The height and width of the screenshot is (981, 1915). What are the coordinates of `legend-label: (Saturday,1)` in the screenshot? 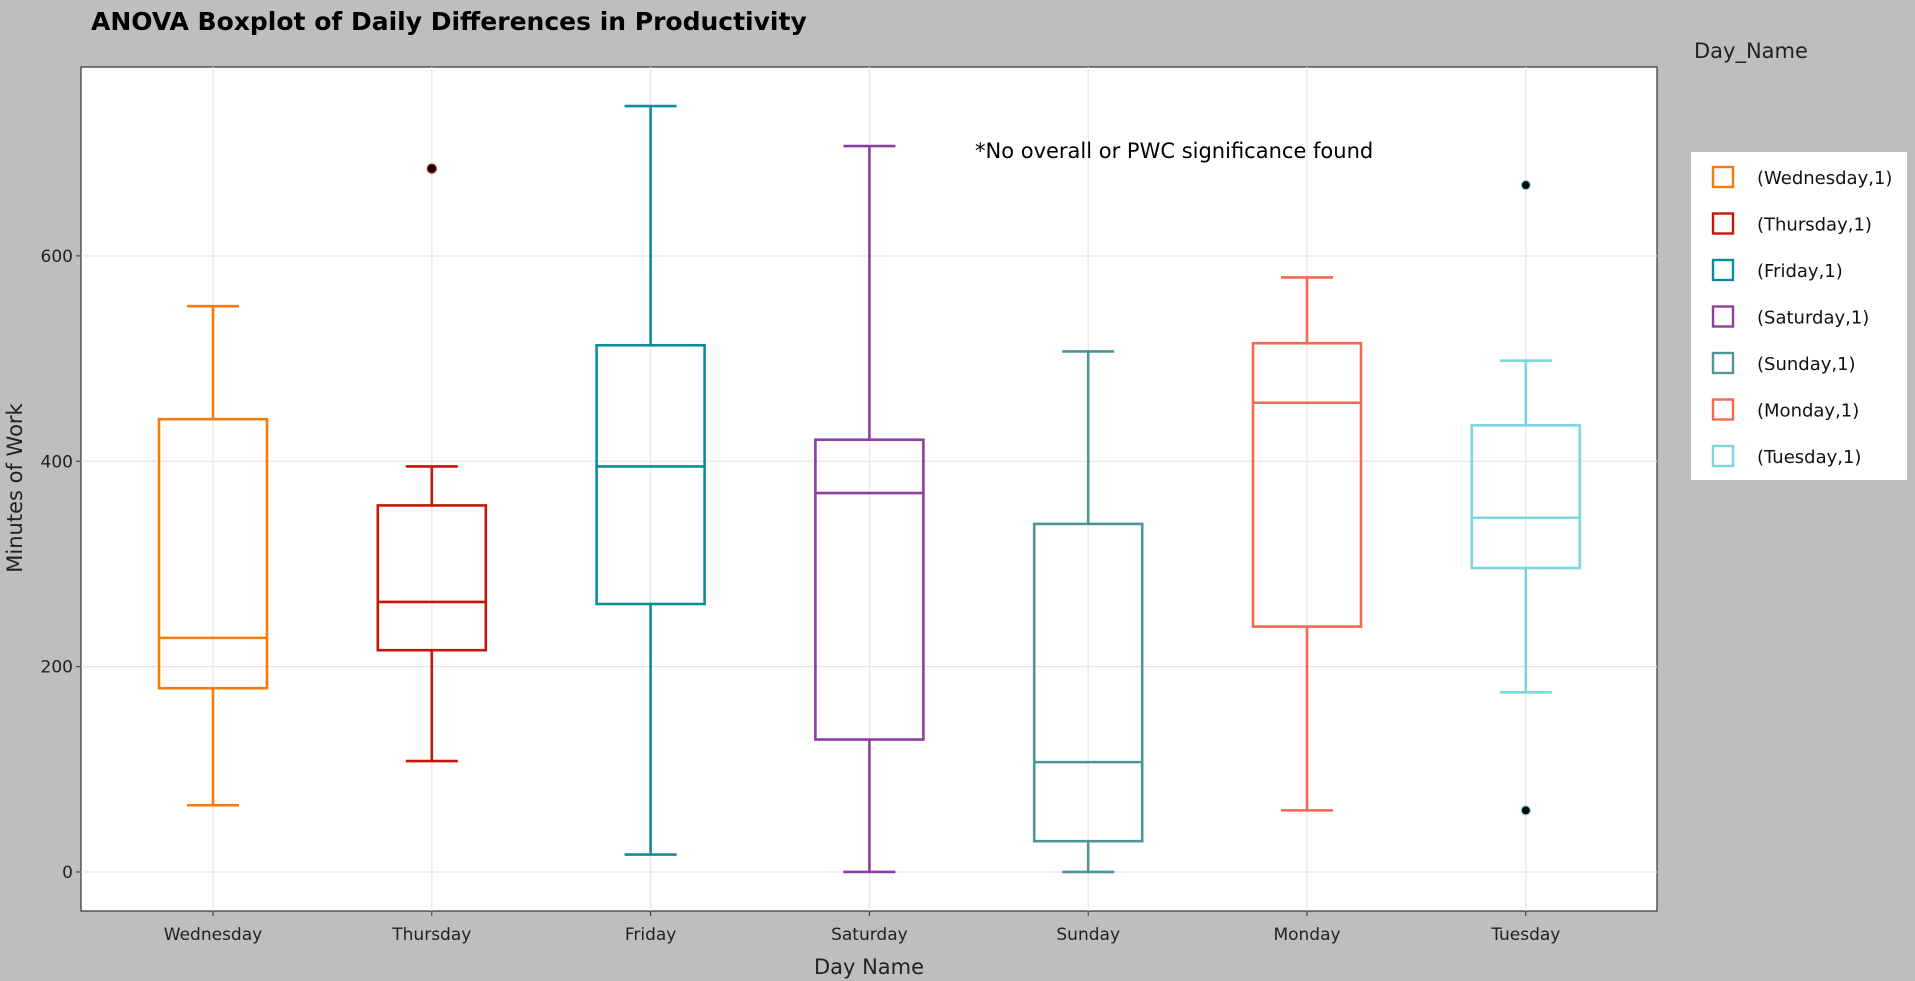 It's located at (1813, 318).